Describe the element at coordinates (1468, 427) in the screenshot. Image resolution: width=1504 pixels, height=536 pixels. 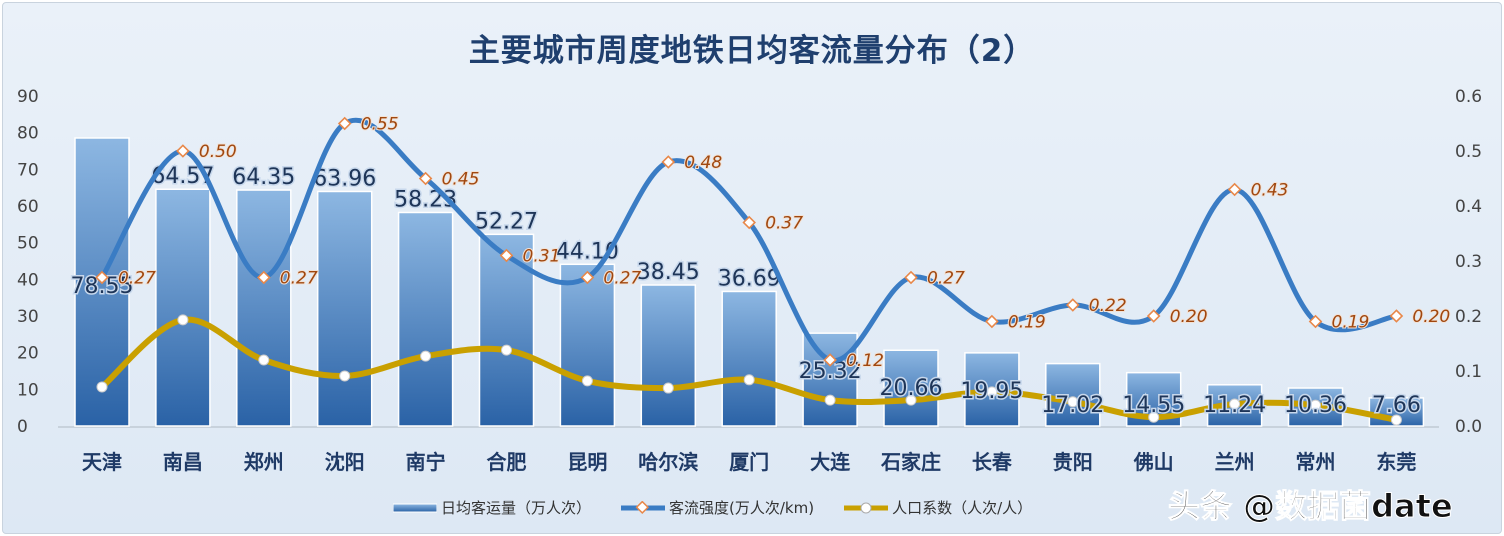
I see `right-axis-tick: 0.0` at that location.